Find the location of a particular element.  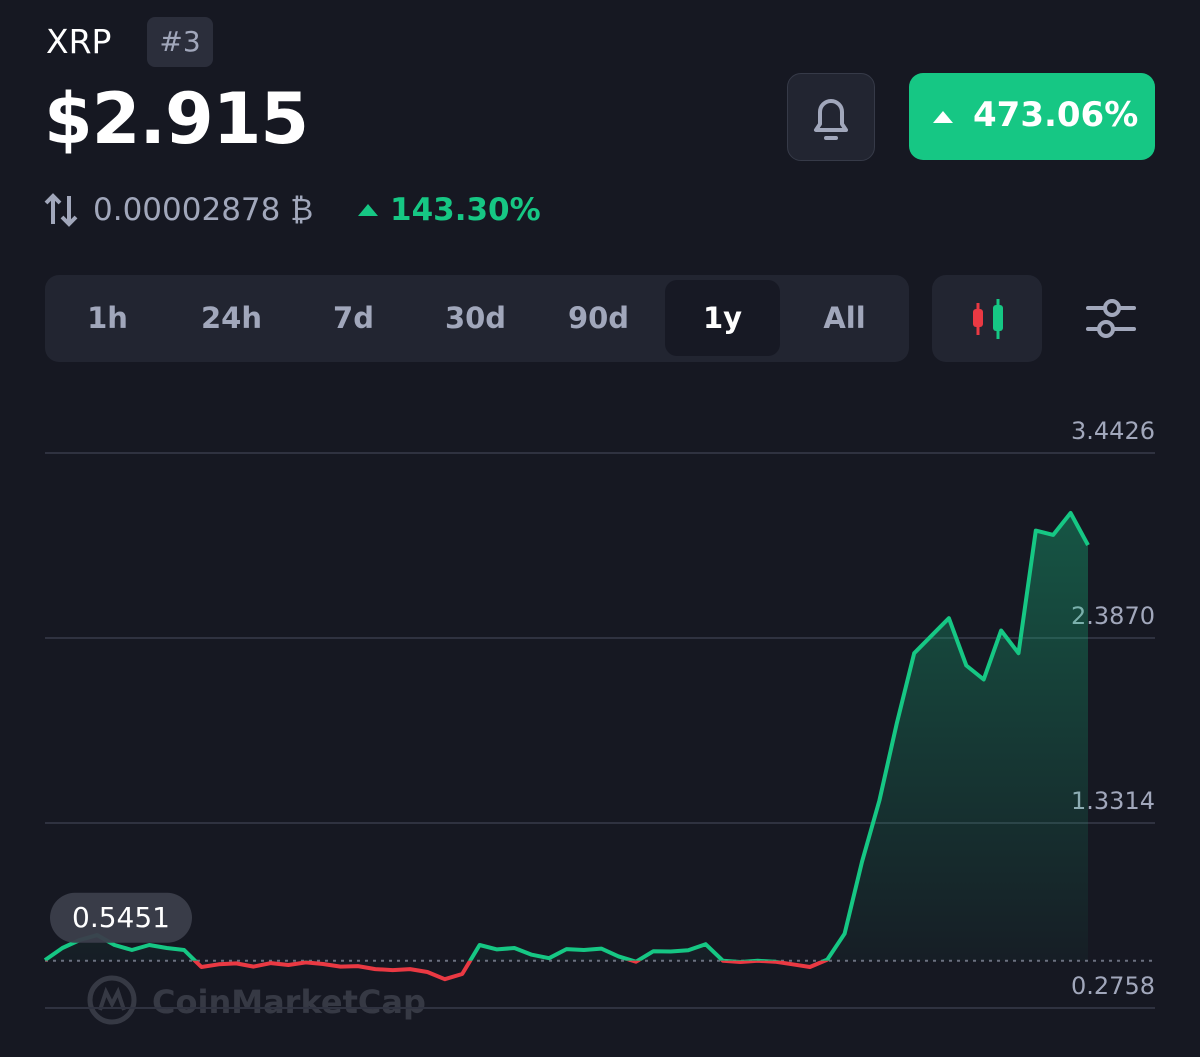

rank-badge: #3 is located at coordinates (180, 42).